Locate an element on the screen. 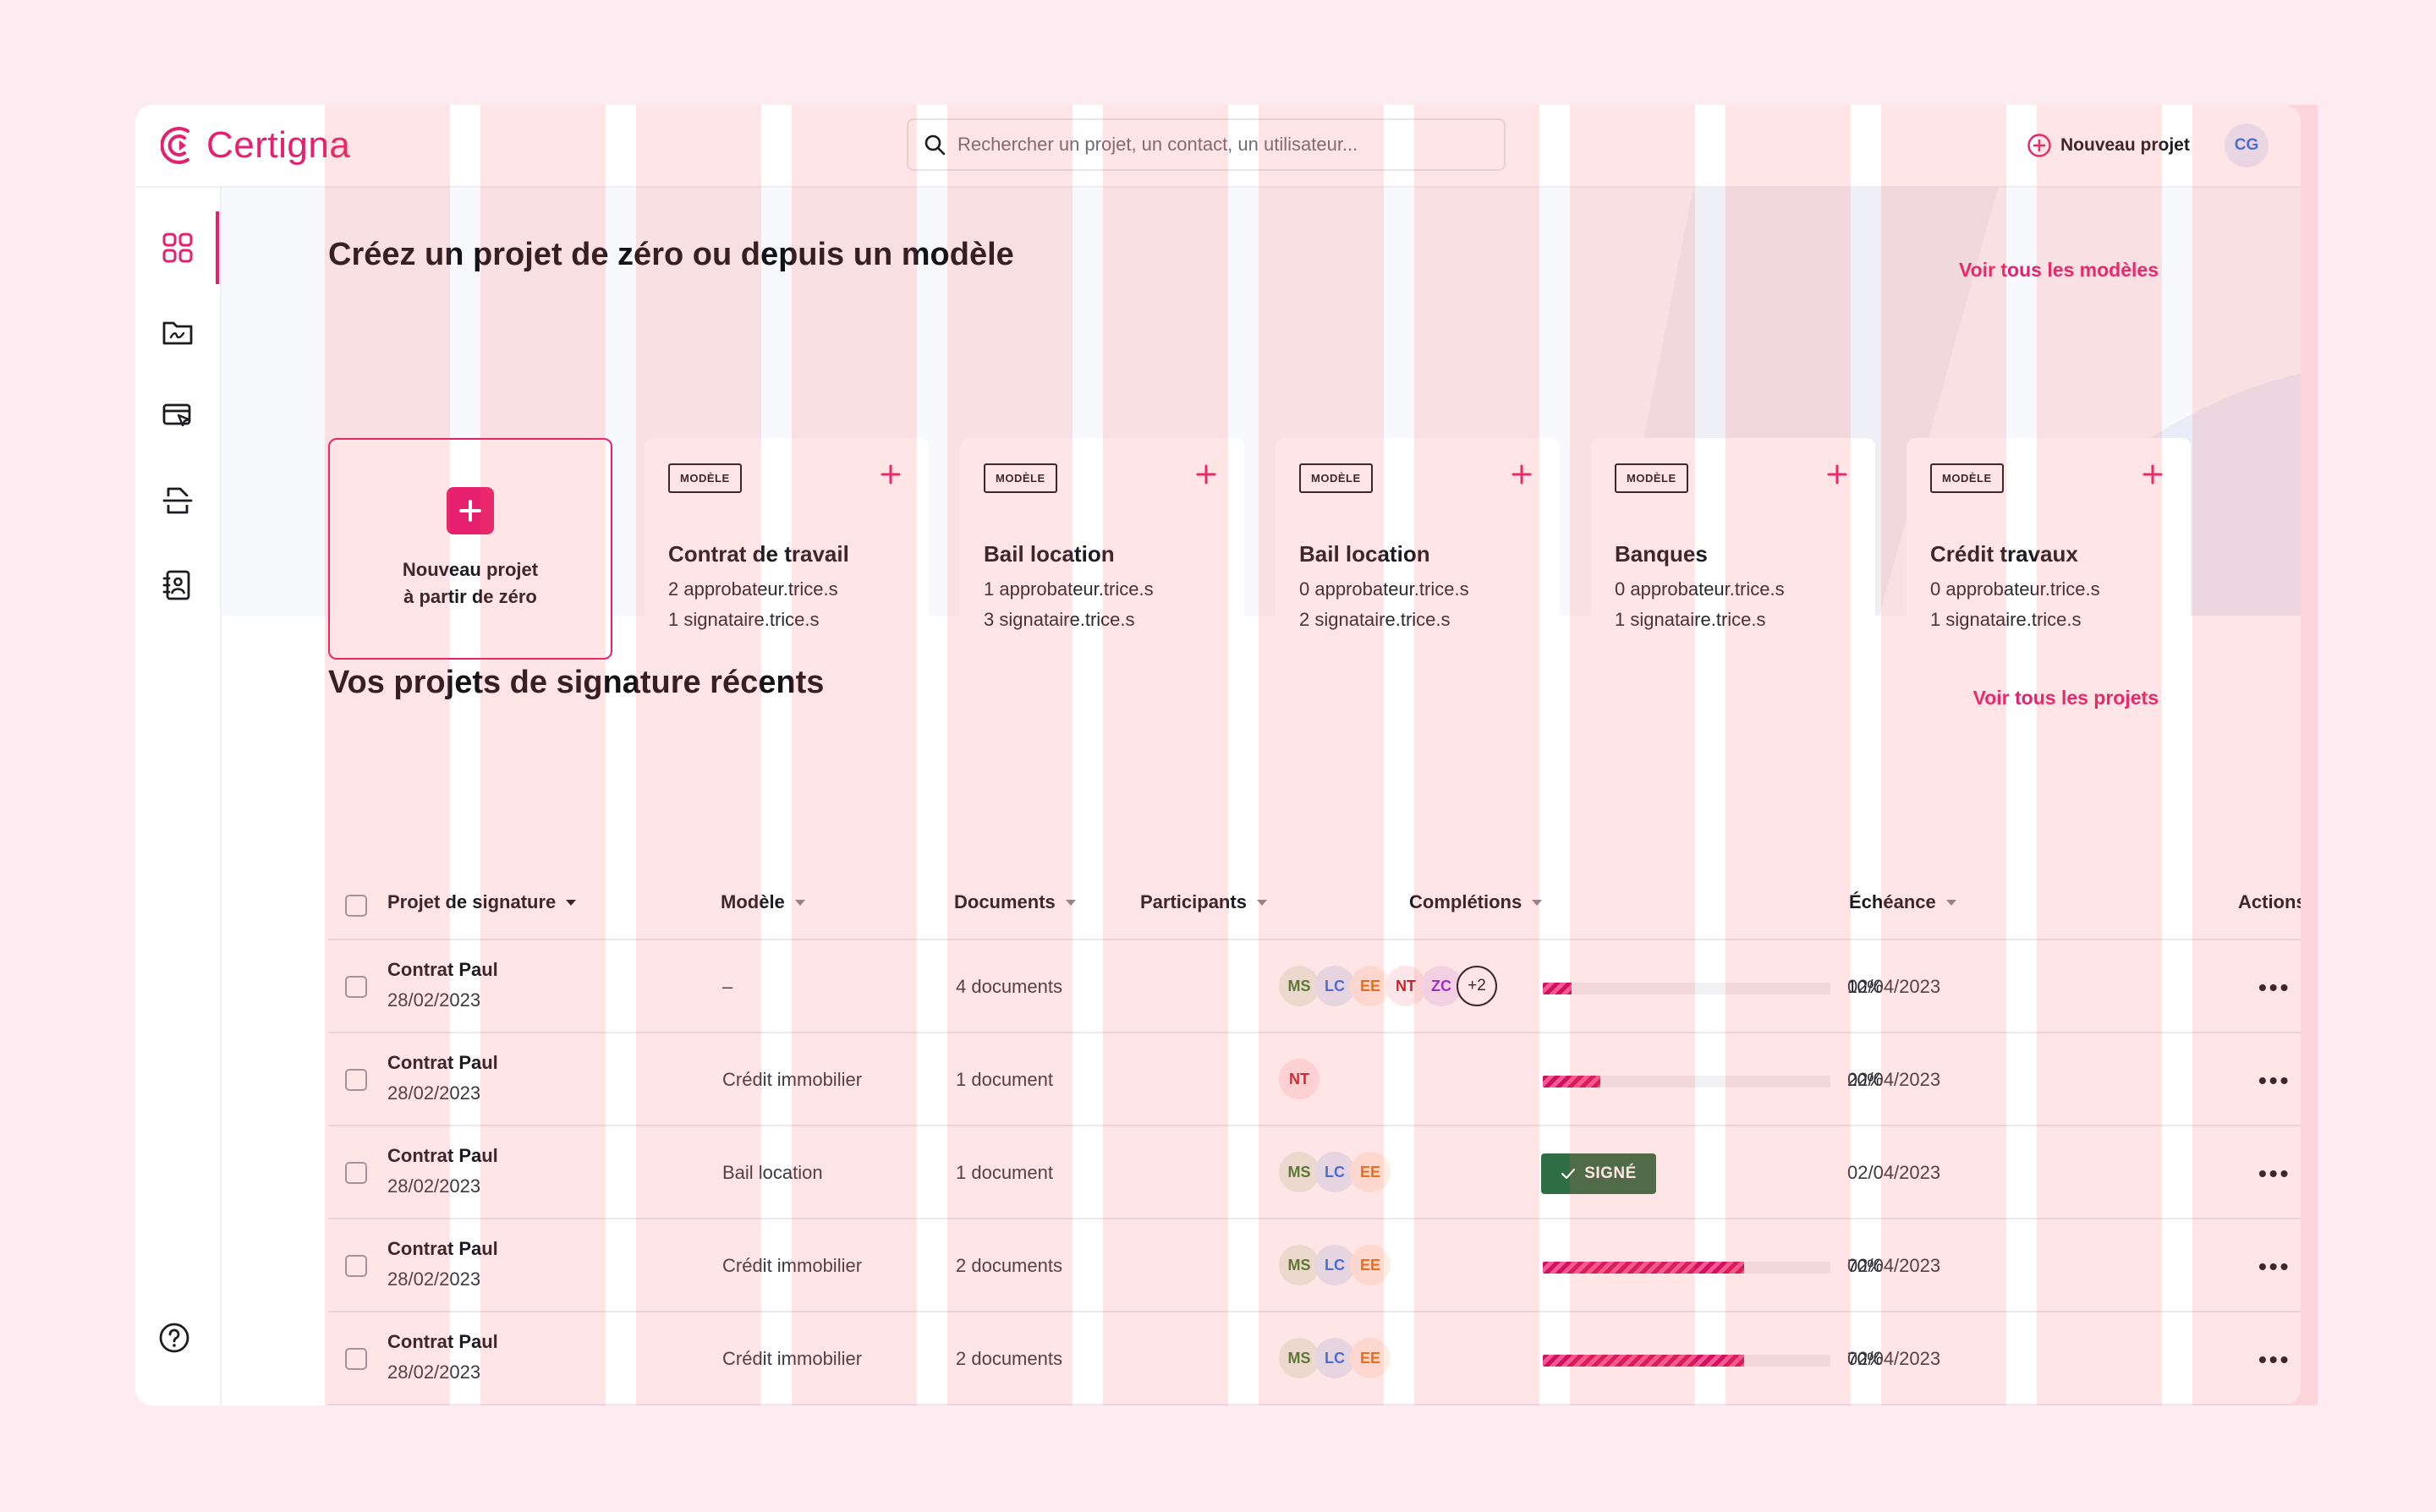  template-card-title: Bail location is located at coordinates (1364, 554).